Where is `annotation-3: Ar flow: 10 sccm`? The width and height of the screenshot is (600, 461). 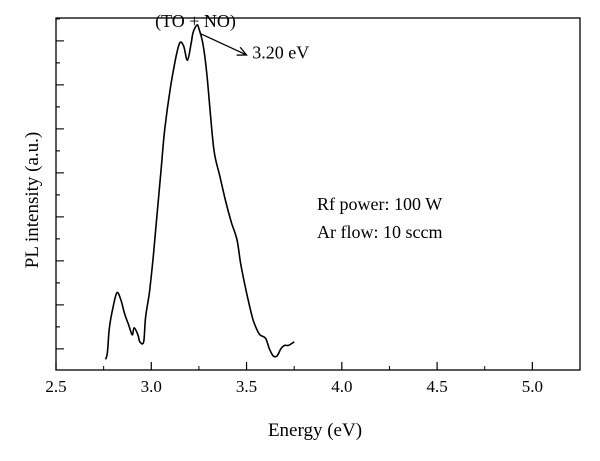 annotation-3: Ar flow: 10 sccm is located at coordinates (379, 232).